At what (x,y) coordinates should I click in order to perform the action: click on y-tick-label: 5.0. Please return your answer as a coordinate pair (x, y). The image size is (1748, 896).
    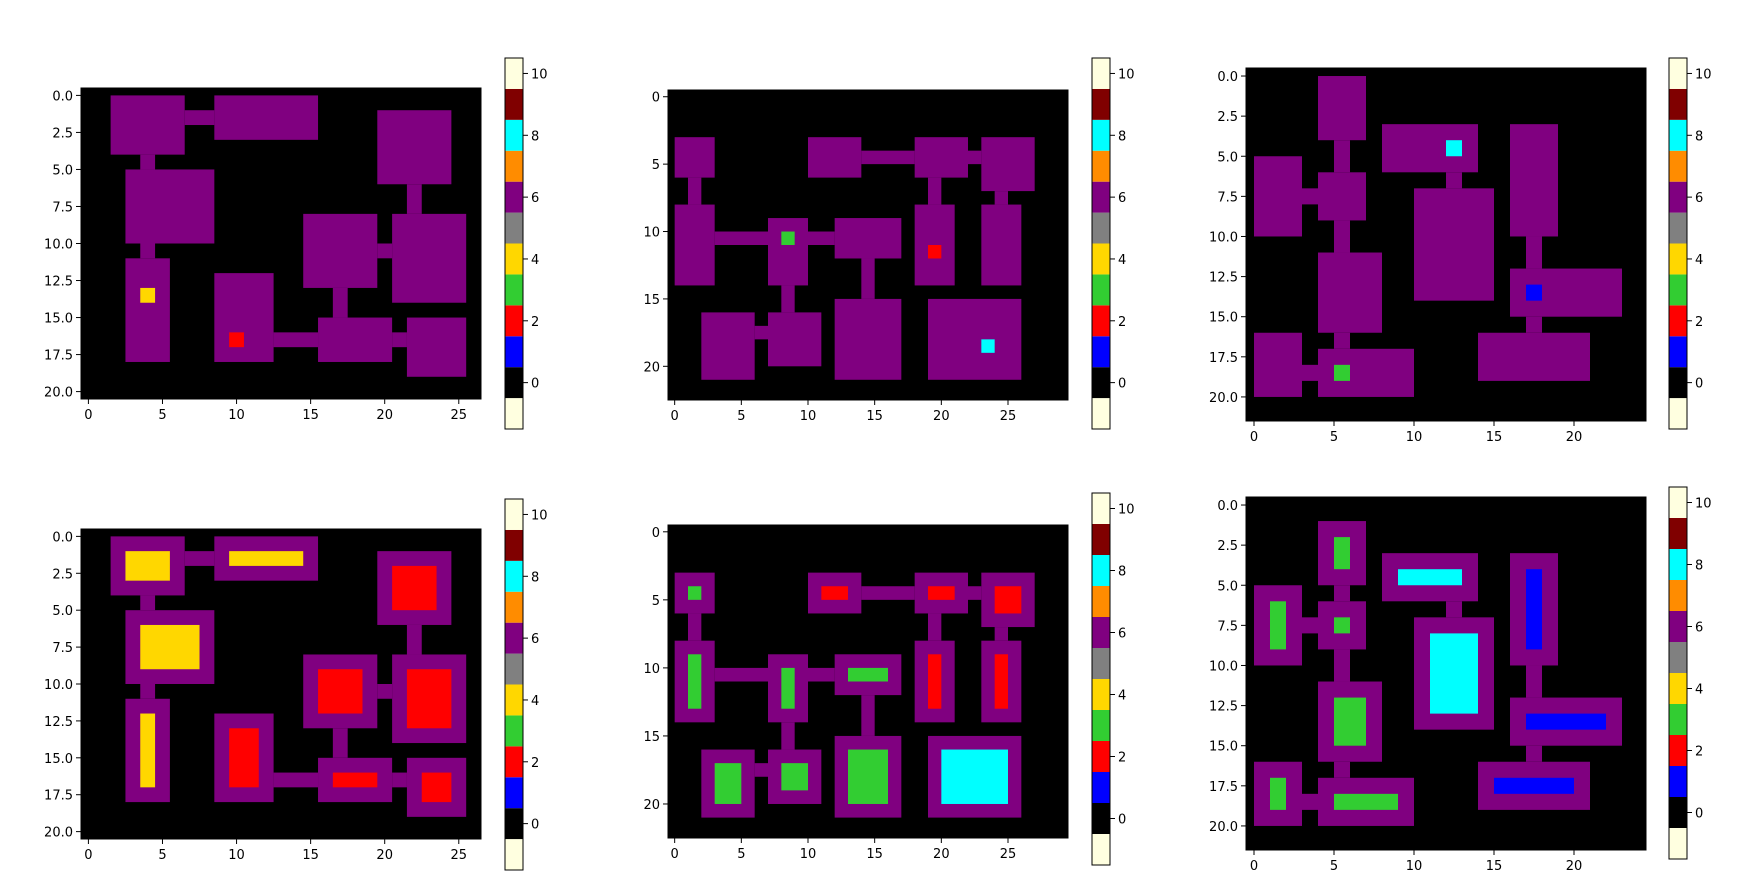
    Looking at the image, I should click on (62, 170).